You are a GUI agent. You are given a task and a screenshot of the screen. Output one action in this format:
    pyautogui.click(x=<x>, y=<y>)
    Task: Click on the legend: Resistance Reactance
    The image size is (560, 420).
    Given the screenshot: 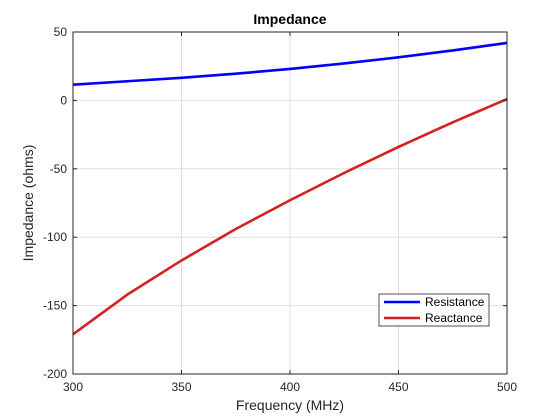 What is the action you would take?
    pyautogui.click(x=434, y=310)
    